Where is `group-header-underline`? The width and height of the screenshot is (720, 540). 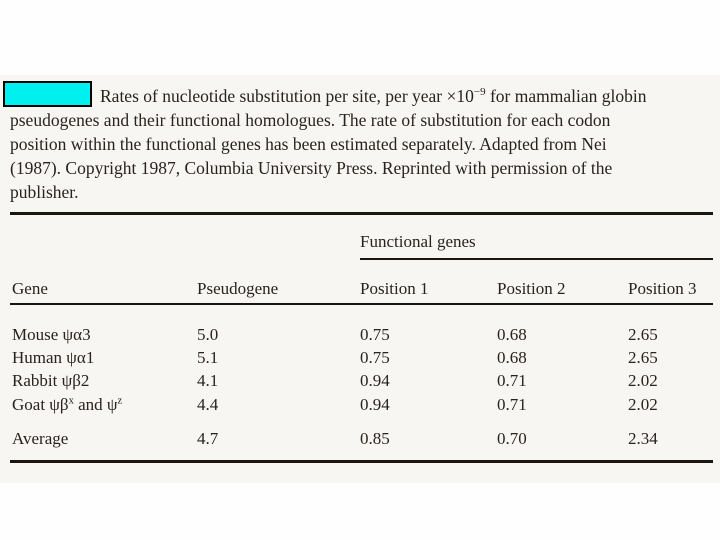 group-header-underline is located at coordinates (536, 259).